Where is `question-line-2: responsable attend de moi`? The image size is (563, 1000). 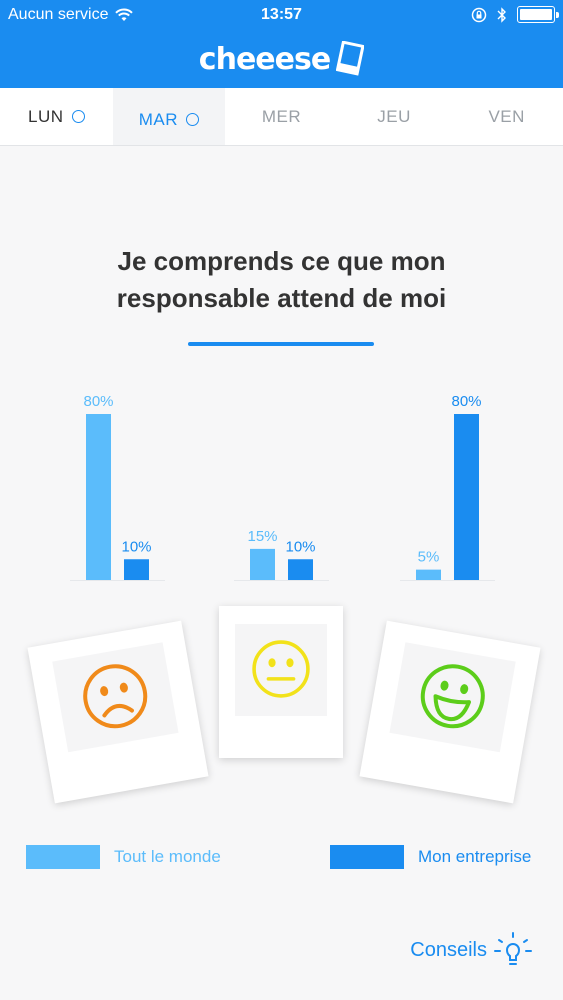 question-line-2: responsable attend de moi is located at coordinates (281, 298).